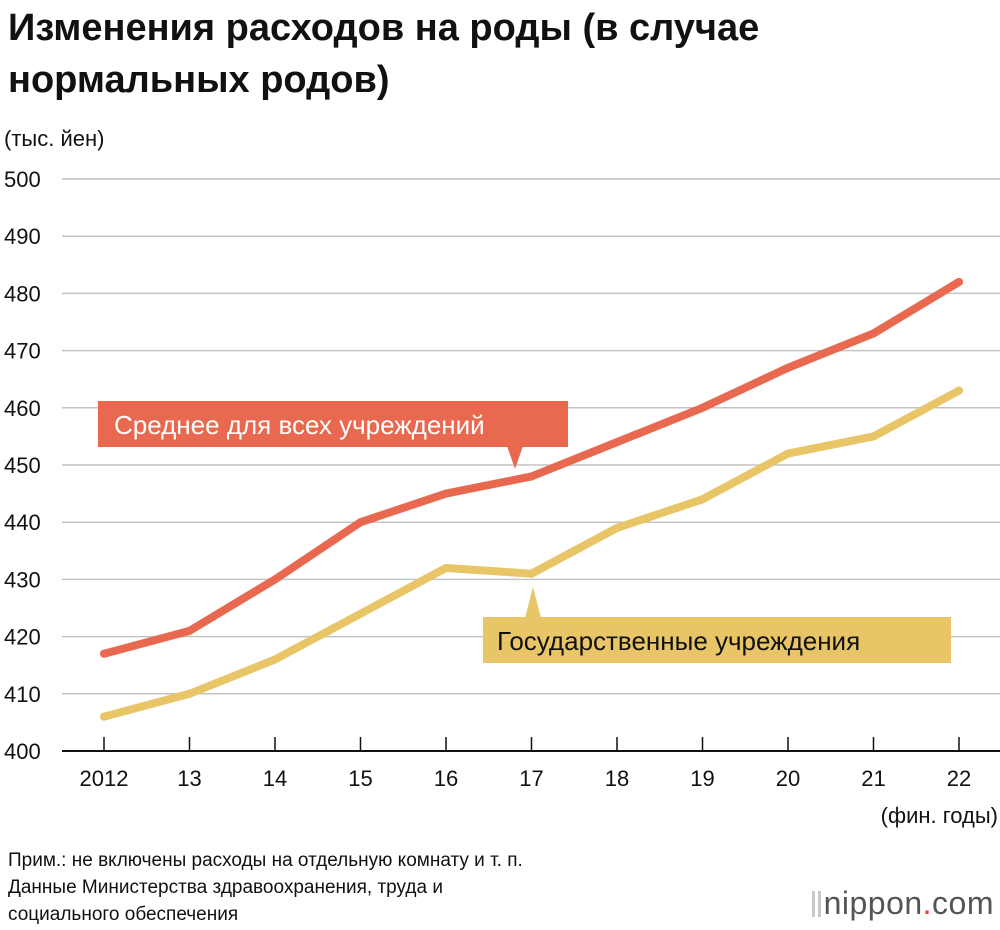 This screenshot has height=930, width=1000. Describe the element at coordinates (963, 903) in the screenshot. I see `logo-suffix: com` at that location.